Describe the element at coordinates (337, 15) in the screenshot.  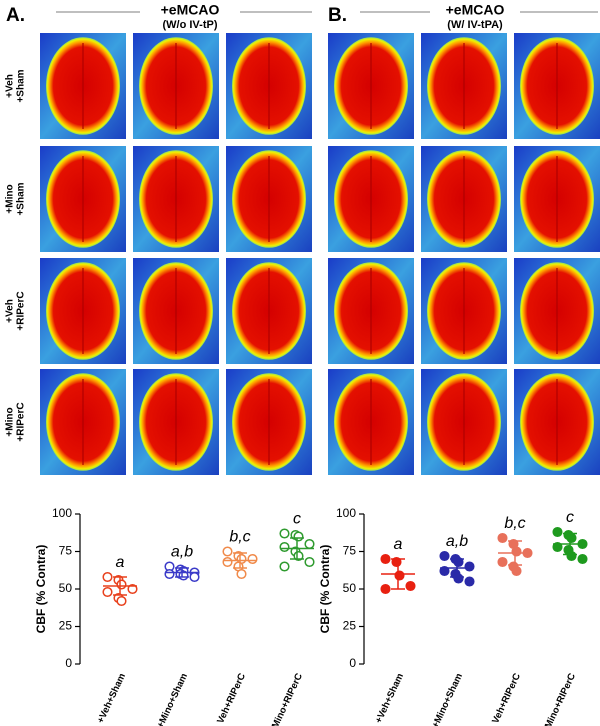
I see `panel-label: B.` at that location.